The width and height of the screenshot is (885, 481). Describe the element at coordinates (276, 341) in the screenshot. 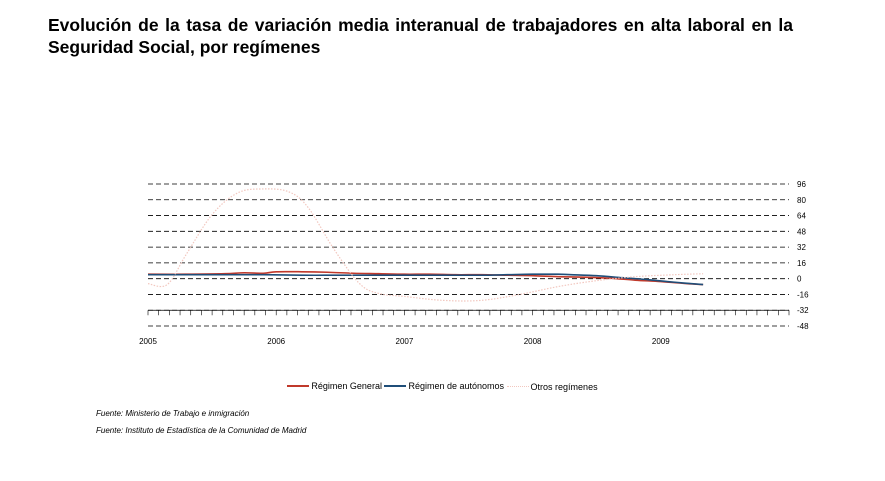

I see `x-tick-label: 2006` at that location.